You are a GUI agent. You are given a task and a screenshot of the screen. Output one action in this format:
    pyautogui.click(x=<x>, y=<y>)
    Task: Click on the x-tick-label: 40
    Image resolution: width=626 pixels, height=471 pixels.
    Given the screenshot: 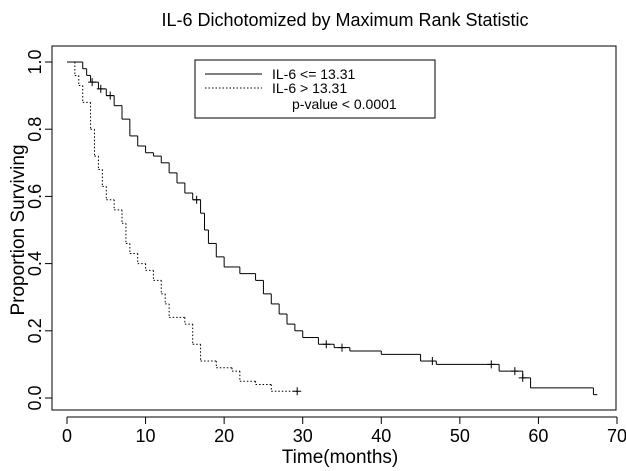 What is the action you would take?
    pyautogui.click(x=381, y=436)
    